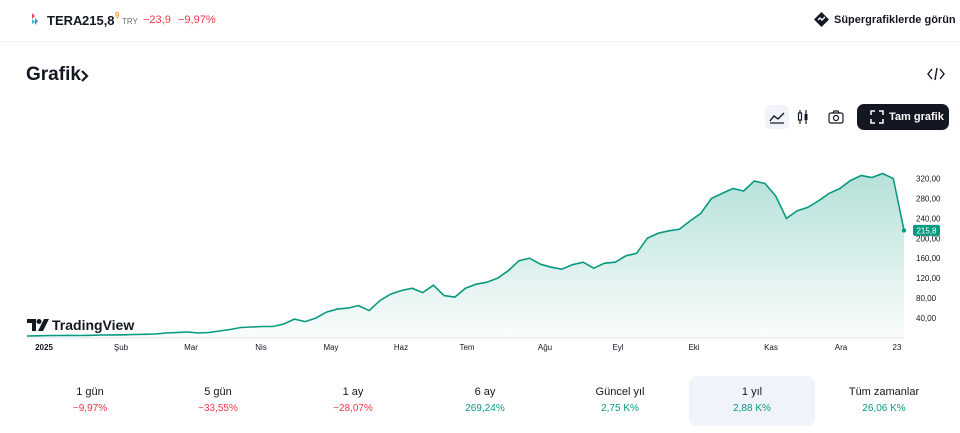 Image resolution: width=960 pixels, height=433 pixels. I want to click on currency-label: TRY, so click(130, 21).